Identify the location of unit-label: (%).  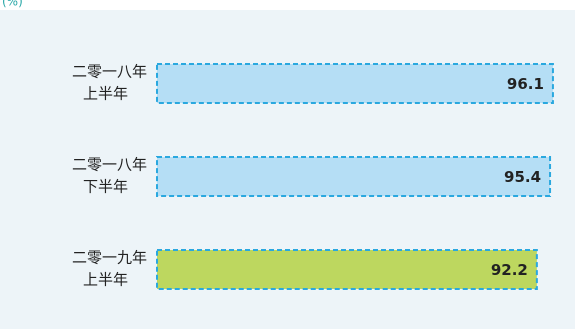
(12, 4).